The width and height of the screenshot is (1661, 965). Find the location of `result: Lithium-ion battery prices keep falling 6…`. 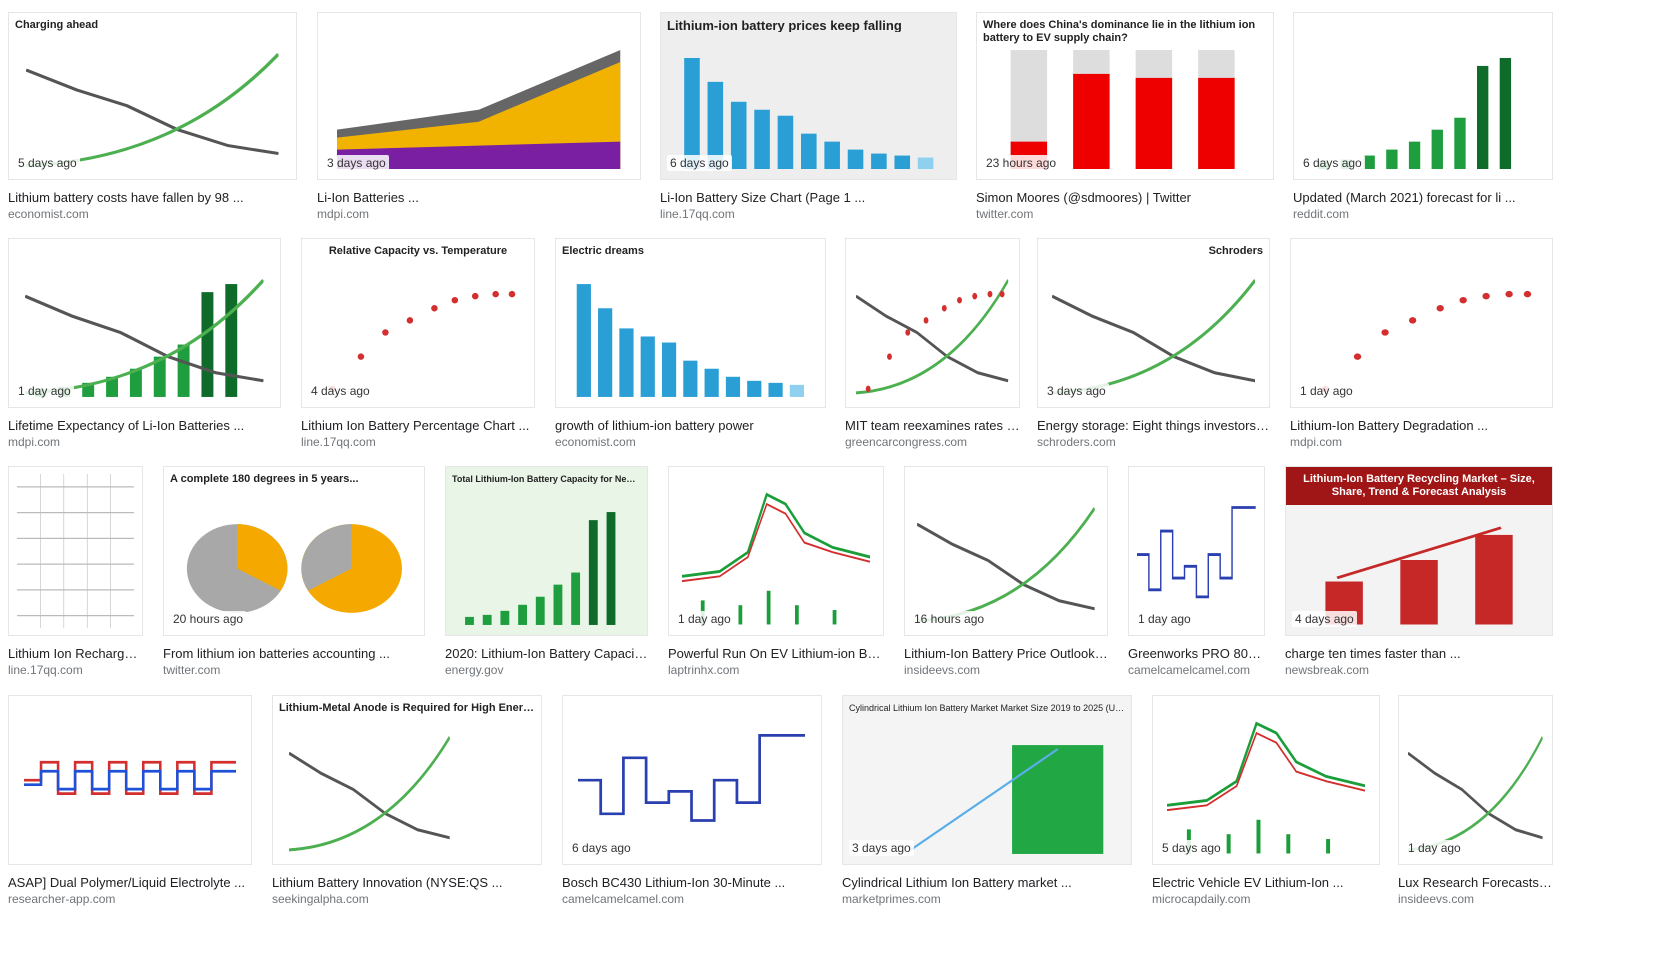

result: Lithium-ion battery prices keep falling 6… is located at coordinates (808, 117).